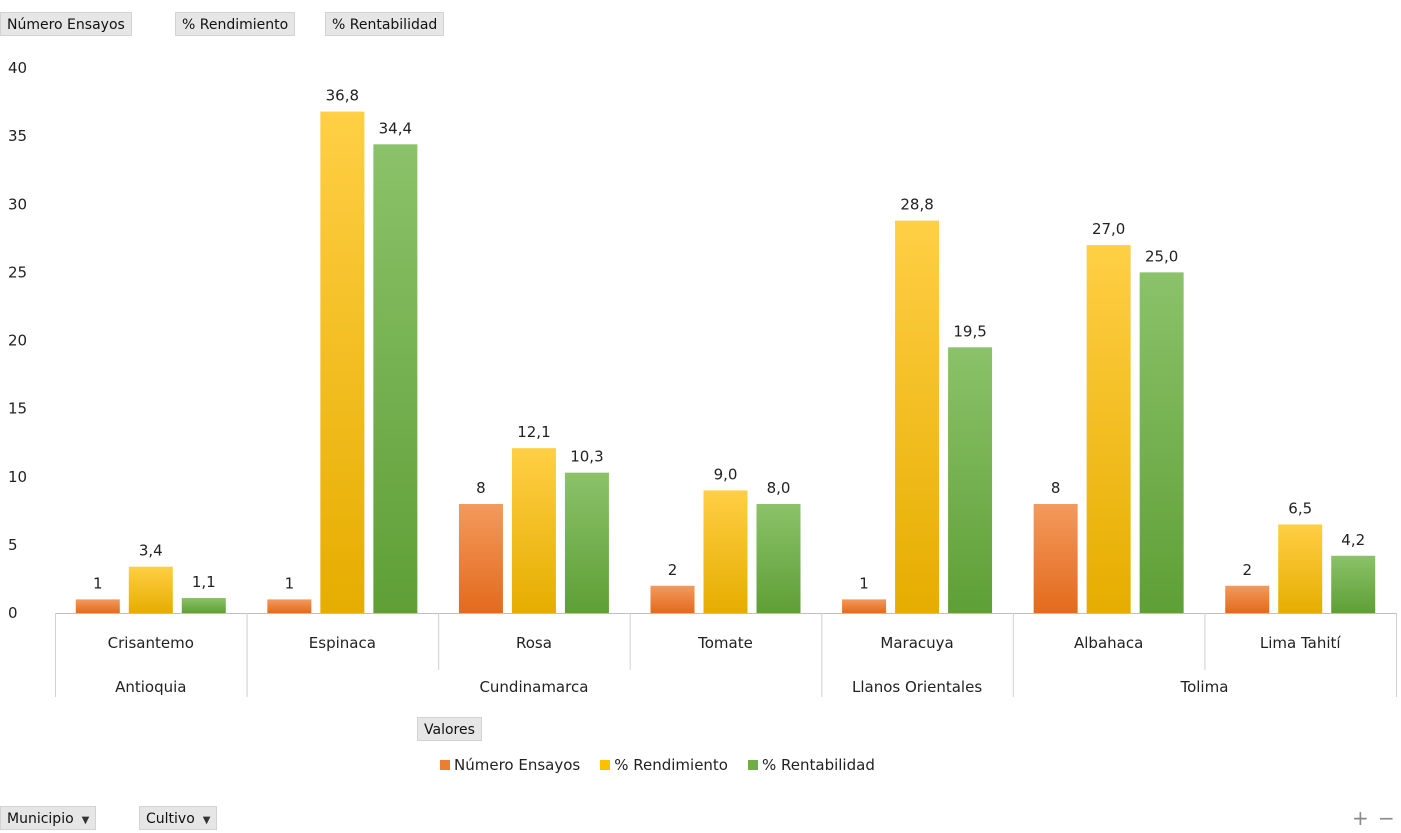 This screenshot has width=1401, height=833. I want to click on y-axis-ticks: 0 5 10 15 20 25 30 35 40, so click(17, 340).